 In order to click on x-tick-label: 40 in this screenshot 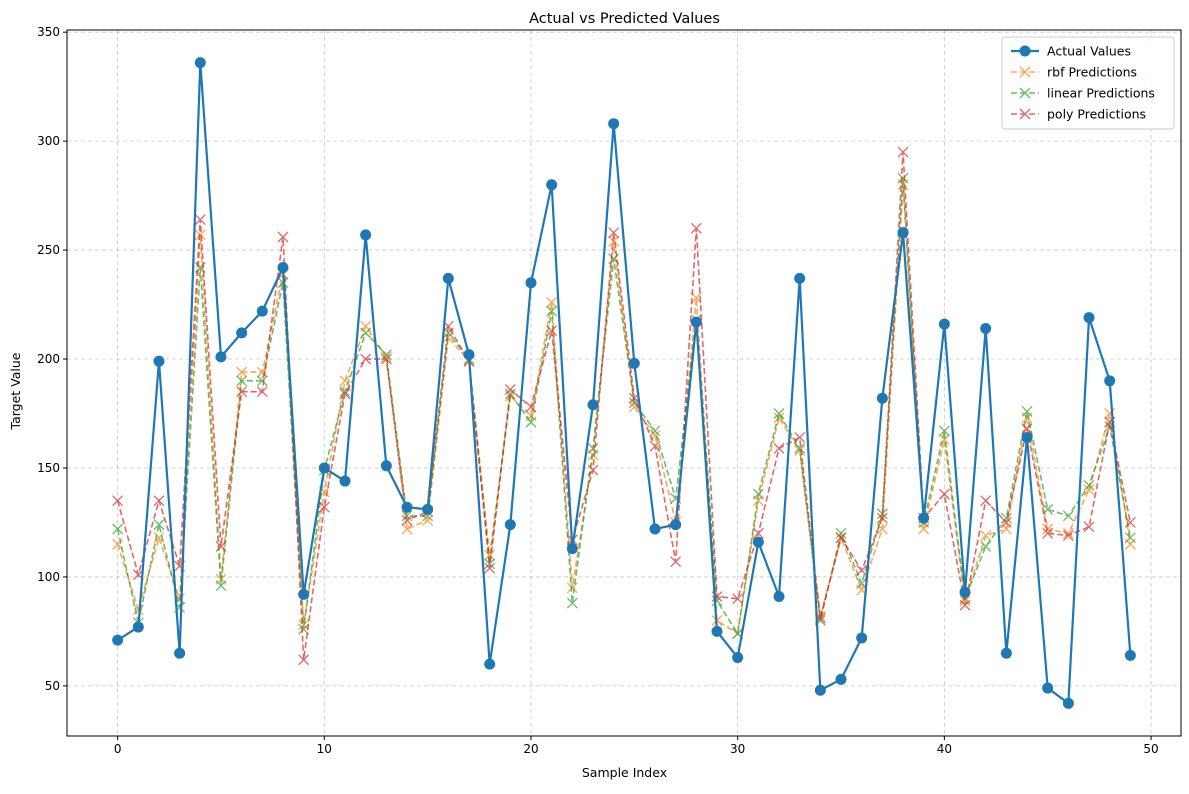, I will do `click(944, 749)`.